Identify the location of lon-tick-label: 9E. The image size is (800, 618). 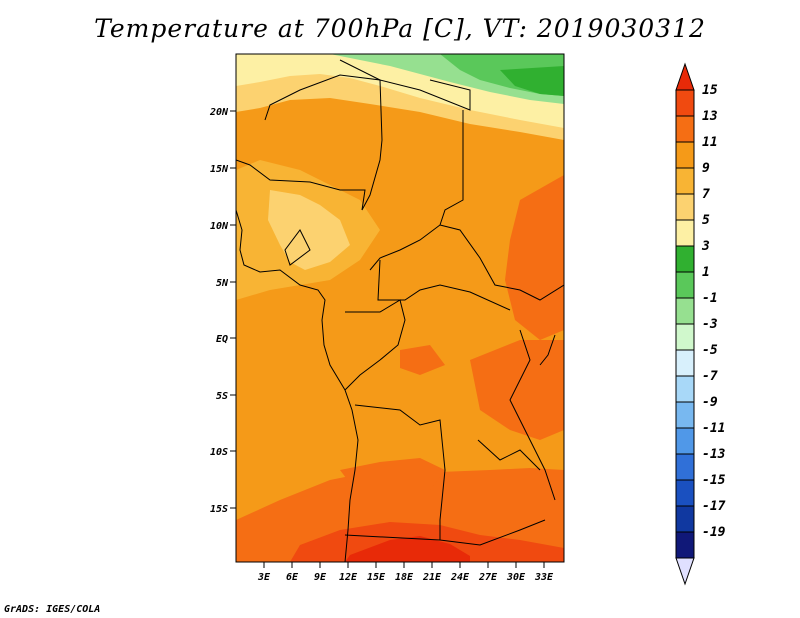
(320, 577).